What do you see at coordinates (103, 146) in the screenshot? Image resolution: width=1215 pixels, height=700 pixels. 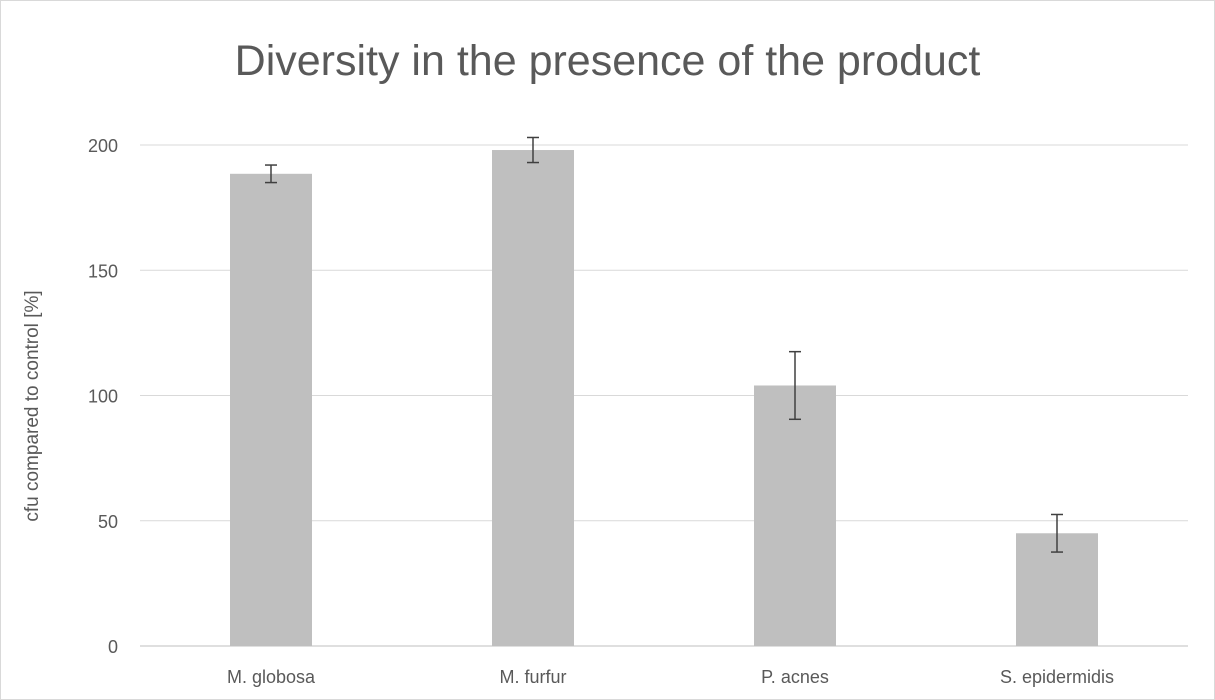 I see `y-tick-label: 200` at bounding box center [103, 146].